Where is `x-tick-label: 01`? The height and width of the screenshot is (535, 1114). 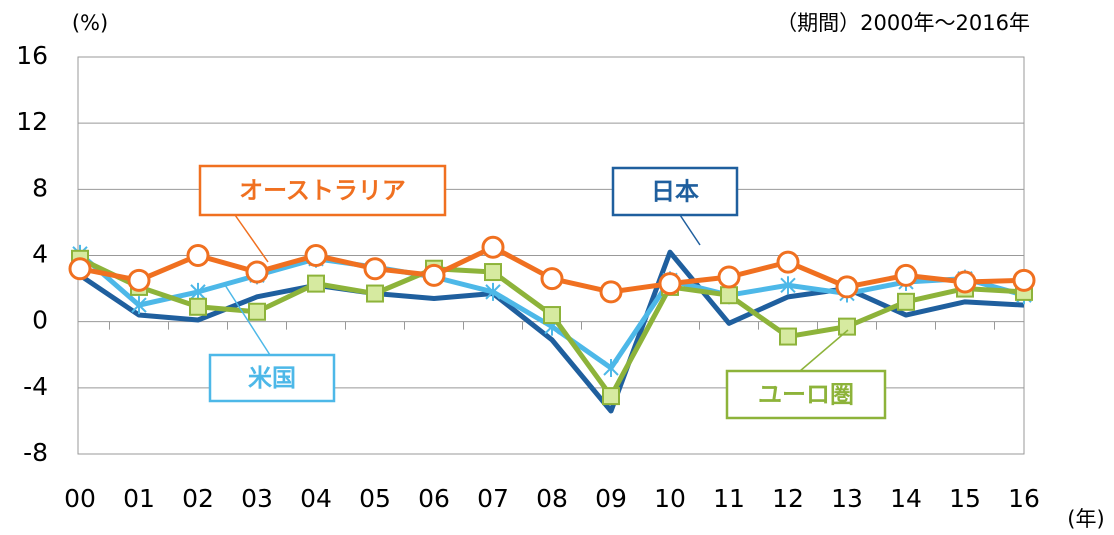 x-tick-label: 01 is located at coordinates (139, 498).